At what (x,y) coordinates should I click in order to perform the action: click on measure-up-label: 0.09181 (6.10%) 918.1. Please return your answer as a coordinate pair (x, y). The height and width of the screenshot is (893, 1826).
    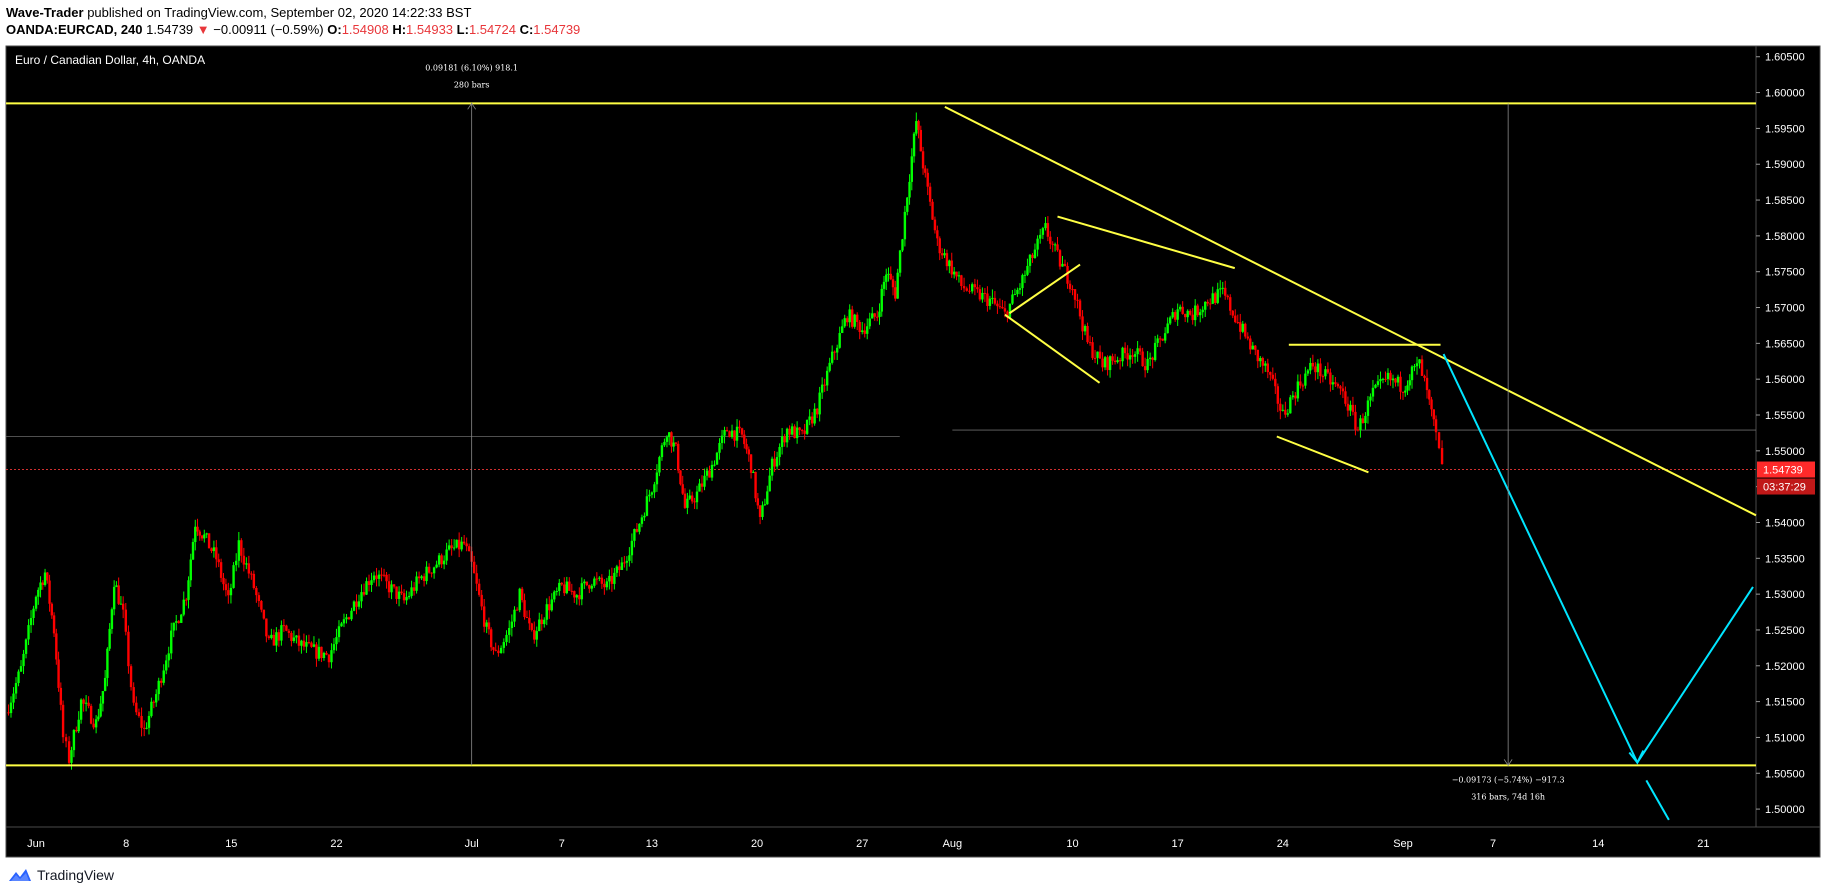
    Looking at the image, I should click on (471, 67).